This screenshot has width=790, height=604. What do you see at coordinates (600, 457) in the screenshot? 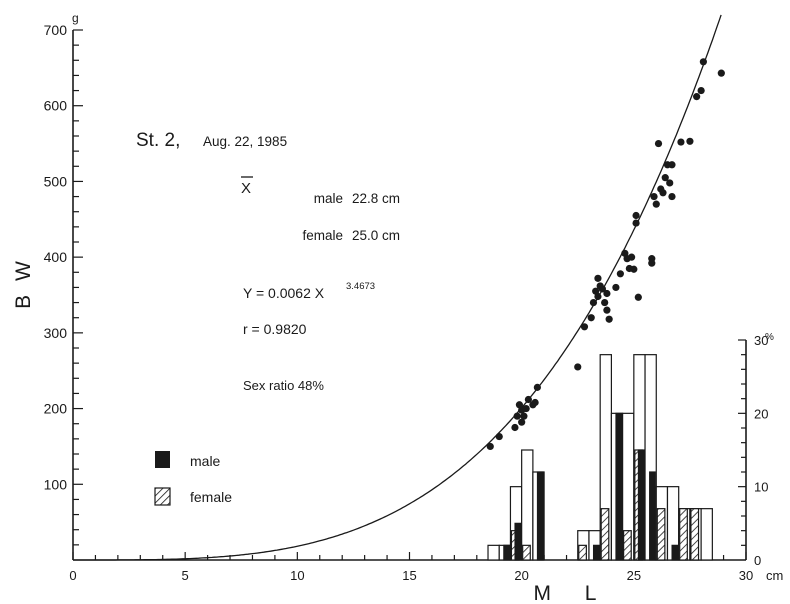
I see `histogram-group` at bounding box center [600, 457].